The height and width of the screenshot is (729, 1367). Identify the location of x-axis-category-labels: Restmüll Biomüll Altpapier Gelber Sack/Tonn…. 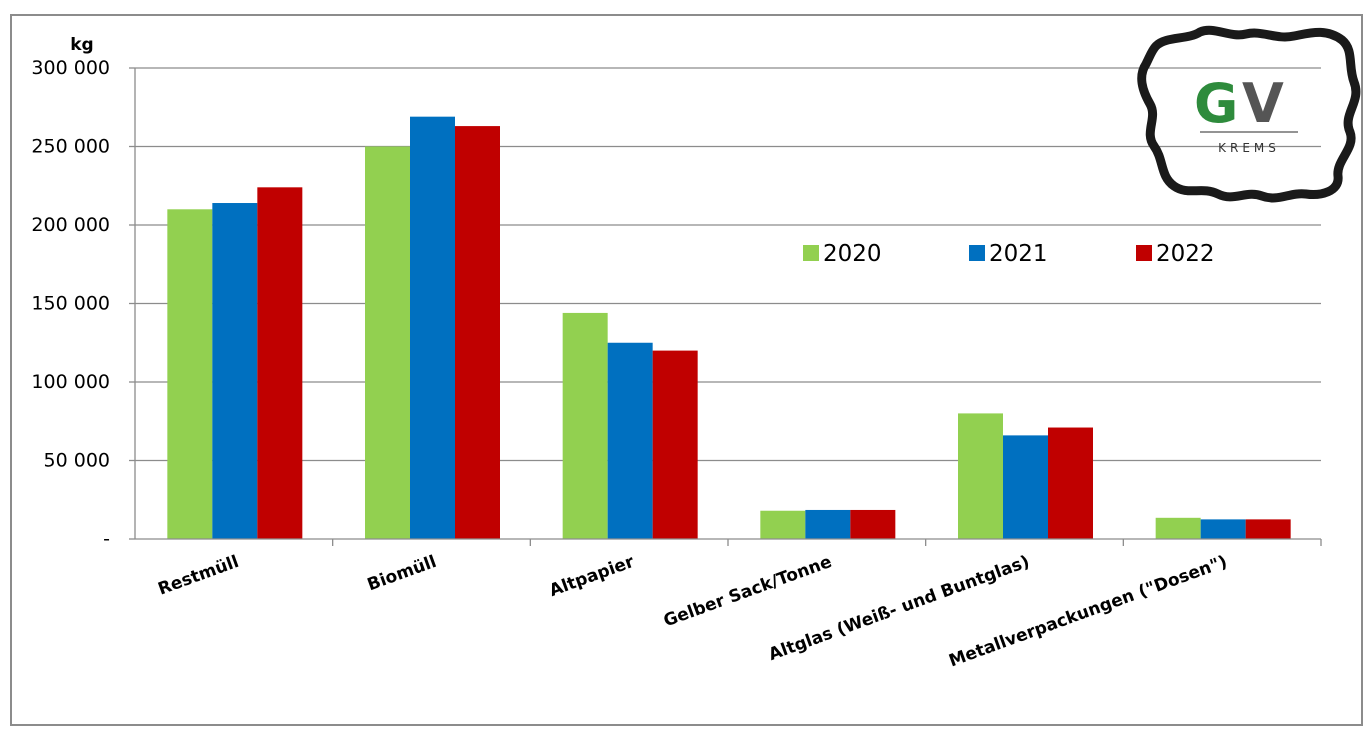
(692, 612).